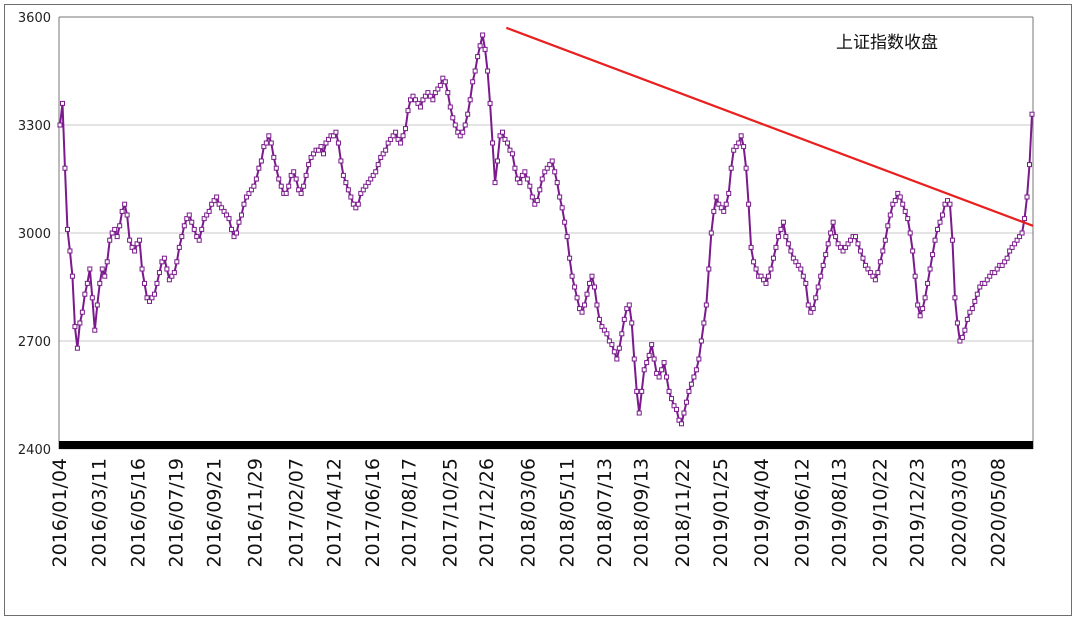  I want to click on x-tick-label-14: 2018/07/13, so click(605, 513).